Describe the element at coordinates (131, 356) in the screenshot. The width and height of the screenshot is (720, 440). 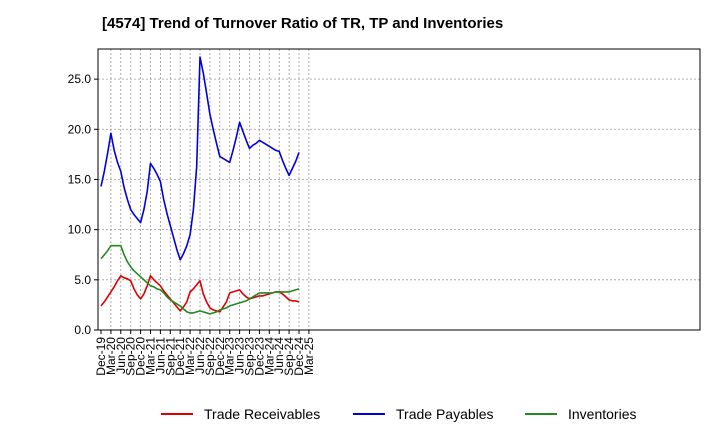
I see `x-tick-label: Sep-20` at that location.